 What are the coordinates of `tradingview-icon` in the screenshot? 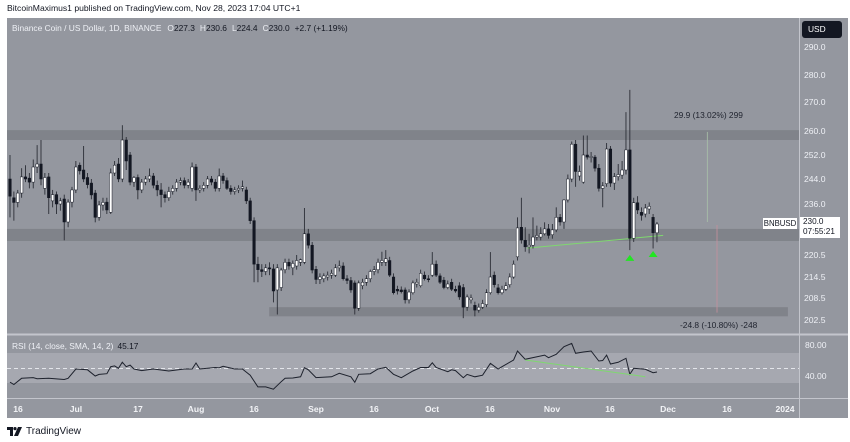 It's located at (14, 431).